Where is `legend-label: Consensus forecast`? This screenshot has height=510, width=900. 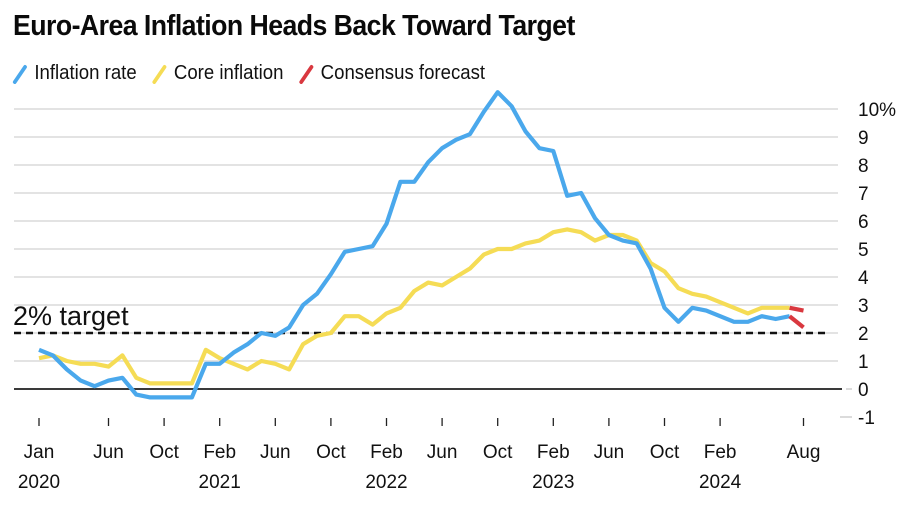
legend-label: Consensus forecast is located at coordinates (403, 73).